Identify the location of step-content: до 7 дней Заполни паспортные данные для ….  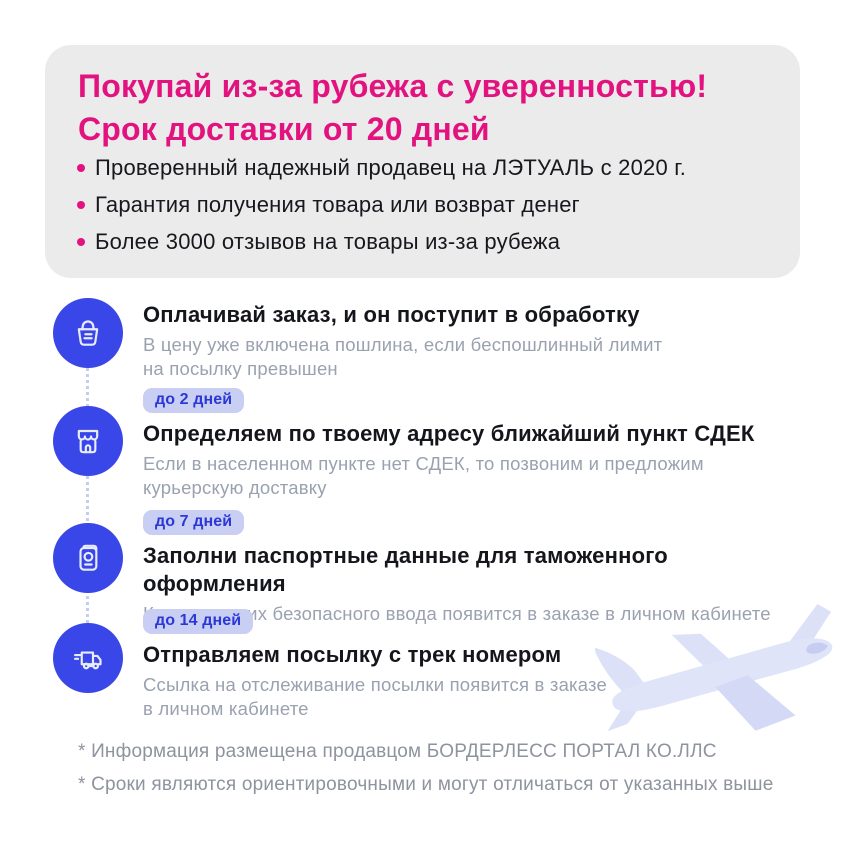
(478, 568).